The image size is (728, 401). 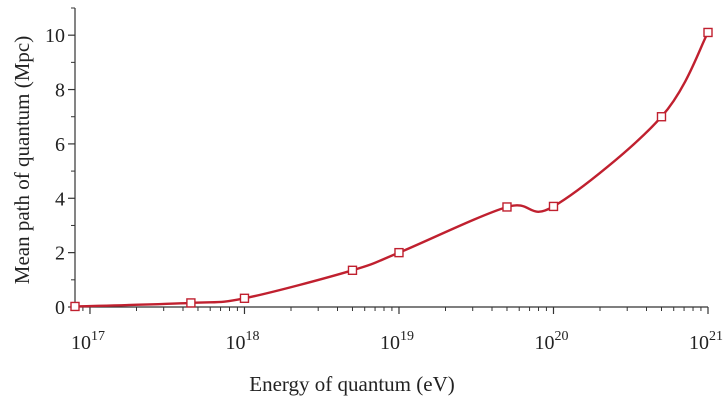 I want to click on y-tick-label: 10, so click(x=55, y=36).